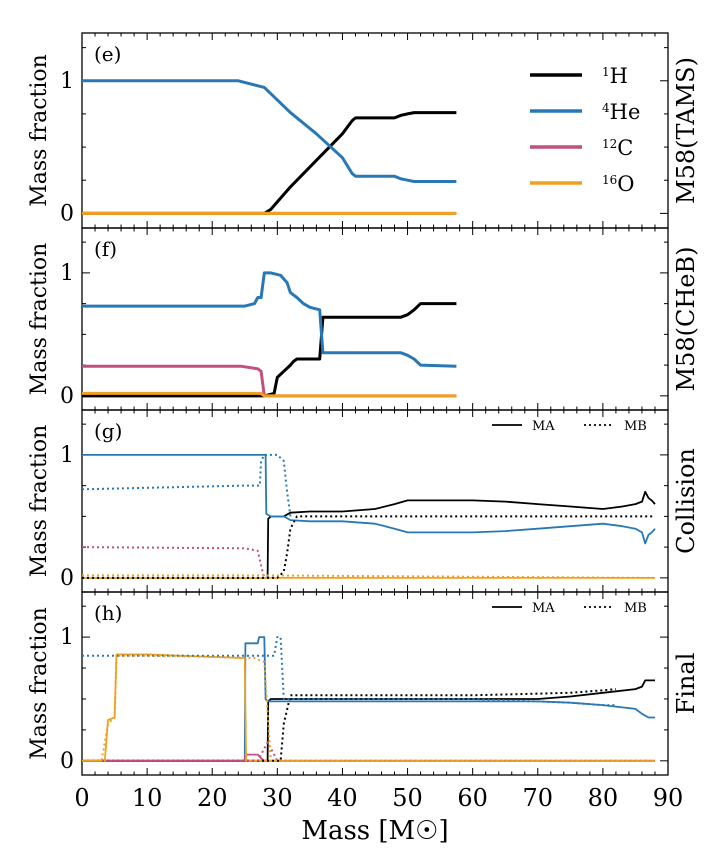 The image size is (712, 850). Describe the element at coordinates (374, 831) in the screenshot. I see `x-axis-label: Mass [M☉]` at that location.